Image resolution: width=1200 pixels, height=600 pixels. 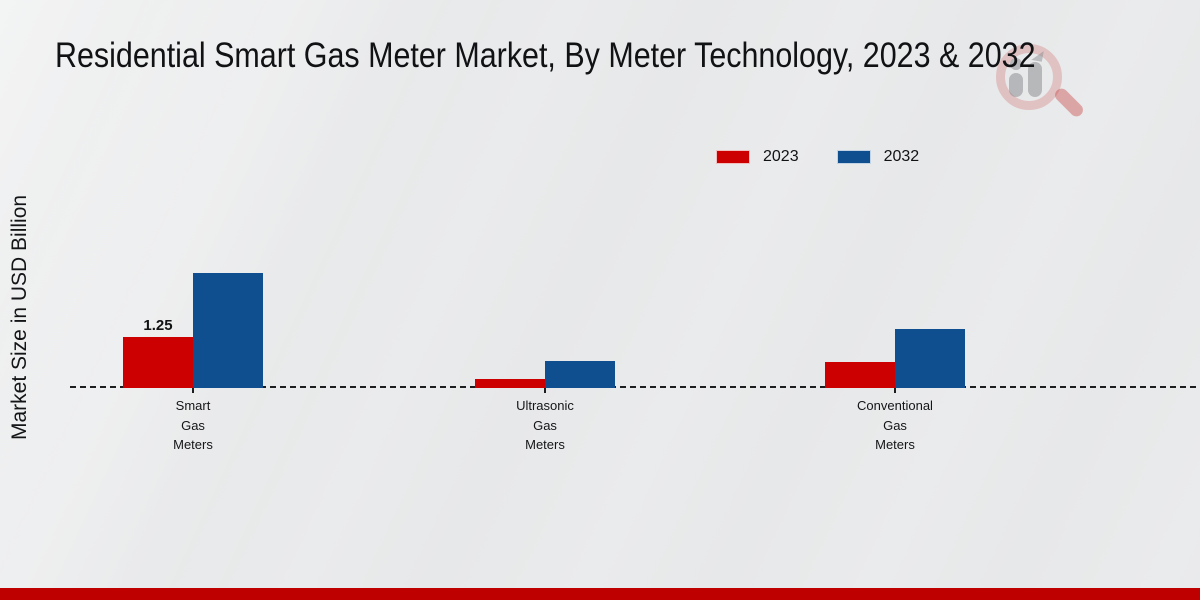 I want to click on magnifier-ring-icon, so click(x=1029, y=77).